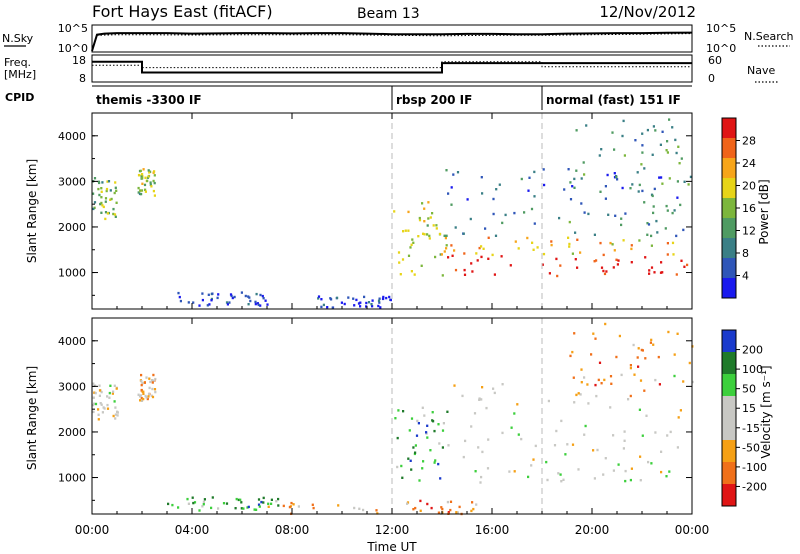 This screenshot has height=554, width=800. What do you see at coordinates (754, 467) in the screenshot?
I see `colorbar-tick-label: -100` at bounding box center [754, 467].